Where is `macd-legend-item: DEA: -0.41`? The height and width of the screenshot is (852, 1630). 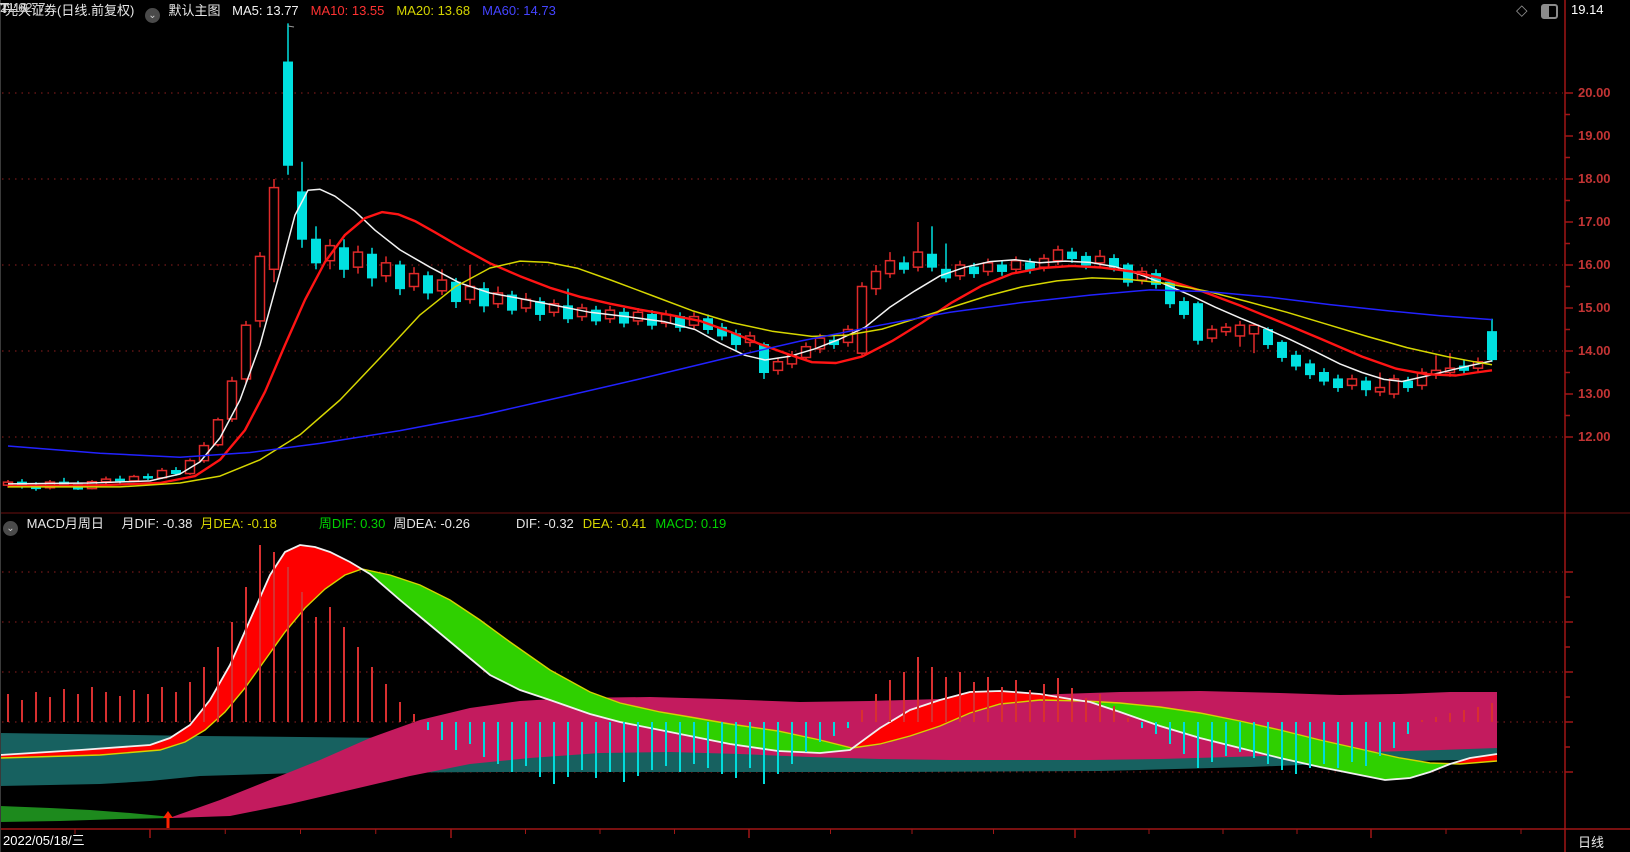 macd-legend-item: DEA: -0.41 is located at coordinates (614, 523).